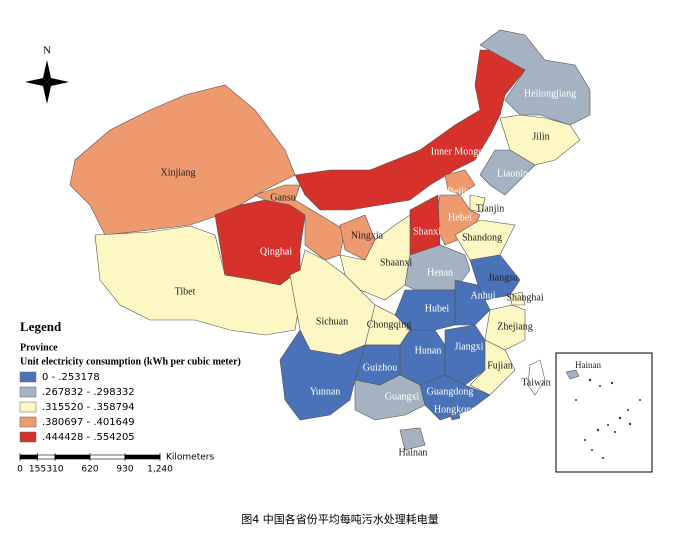  I want to click on legend-label: .444428 - .554205, so click(88, 437).